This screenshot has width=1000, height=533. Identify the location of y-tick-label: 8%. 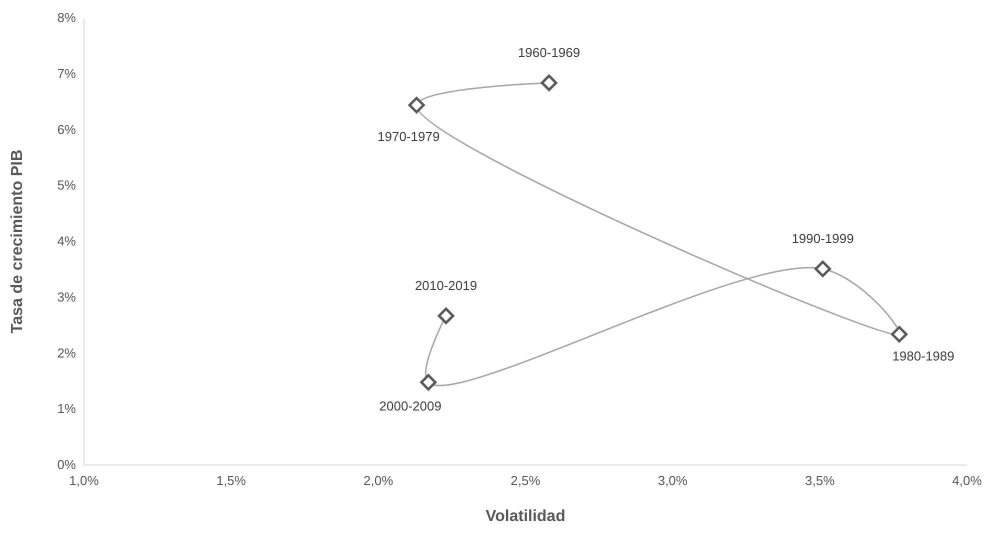
(66, 17).